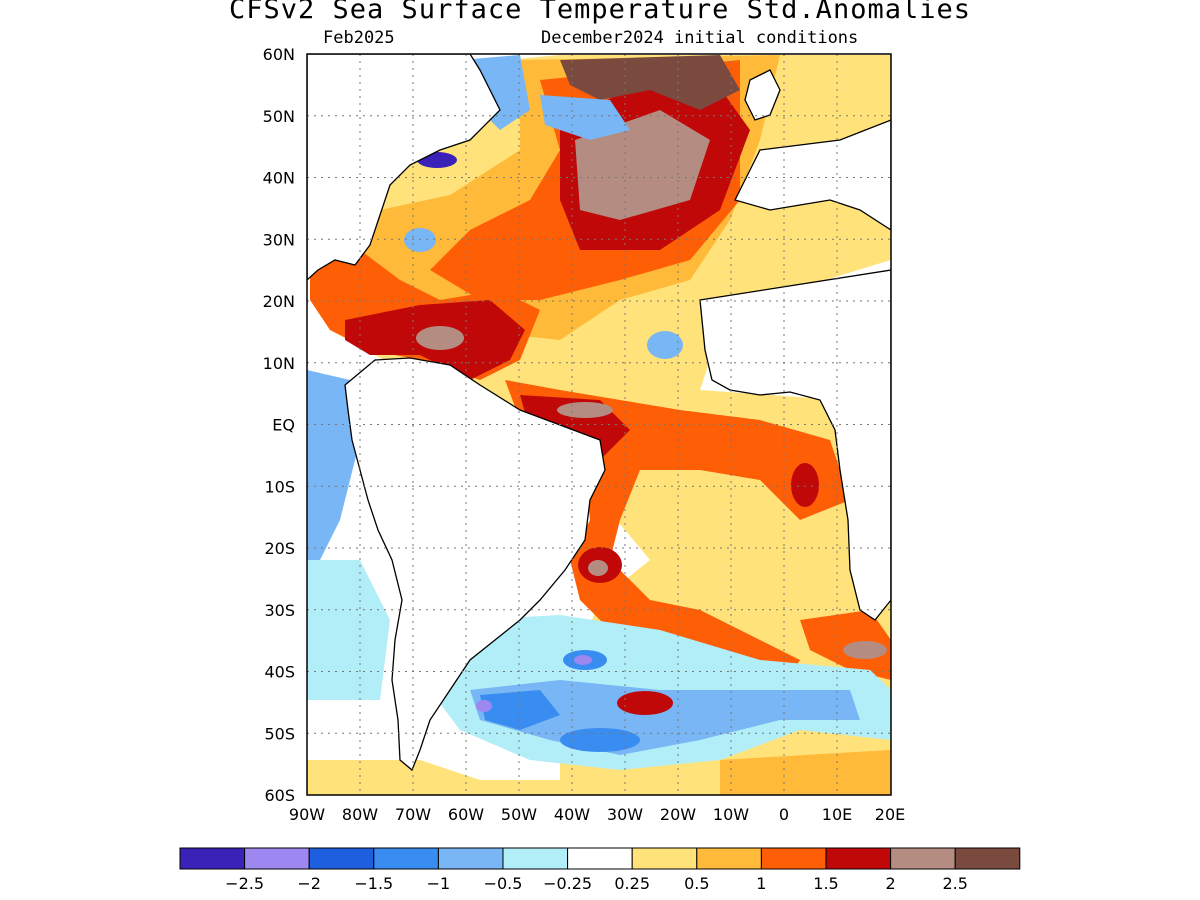 This screenshot has width=1200, height=900. Describe the element at coordinates (475, 564) in the screenshot. I see `south-america-land` at that location.